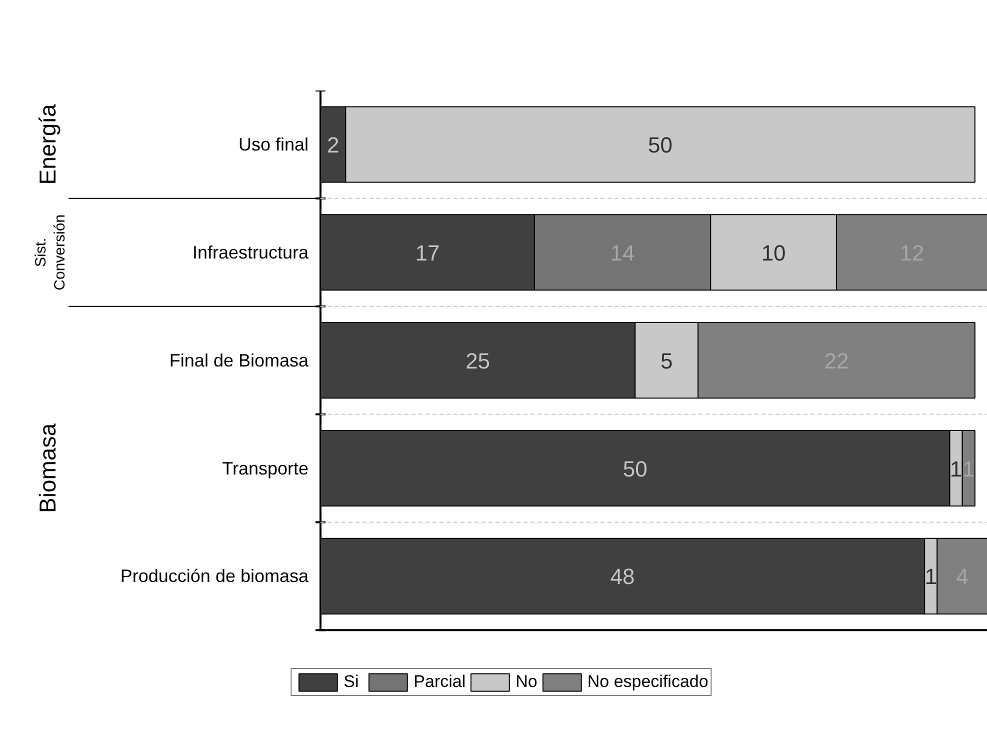  What do you see at coordinates (251, 252) in the screenshot?
I see `y-tick-label: Infraestructura` at bounding box center [251, 252].